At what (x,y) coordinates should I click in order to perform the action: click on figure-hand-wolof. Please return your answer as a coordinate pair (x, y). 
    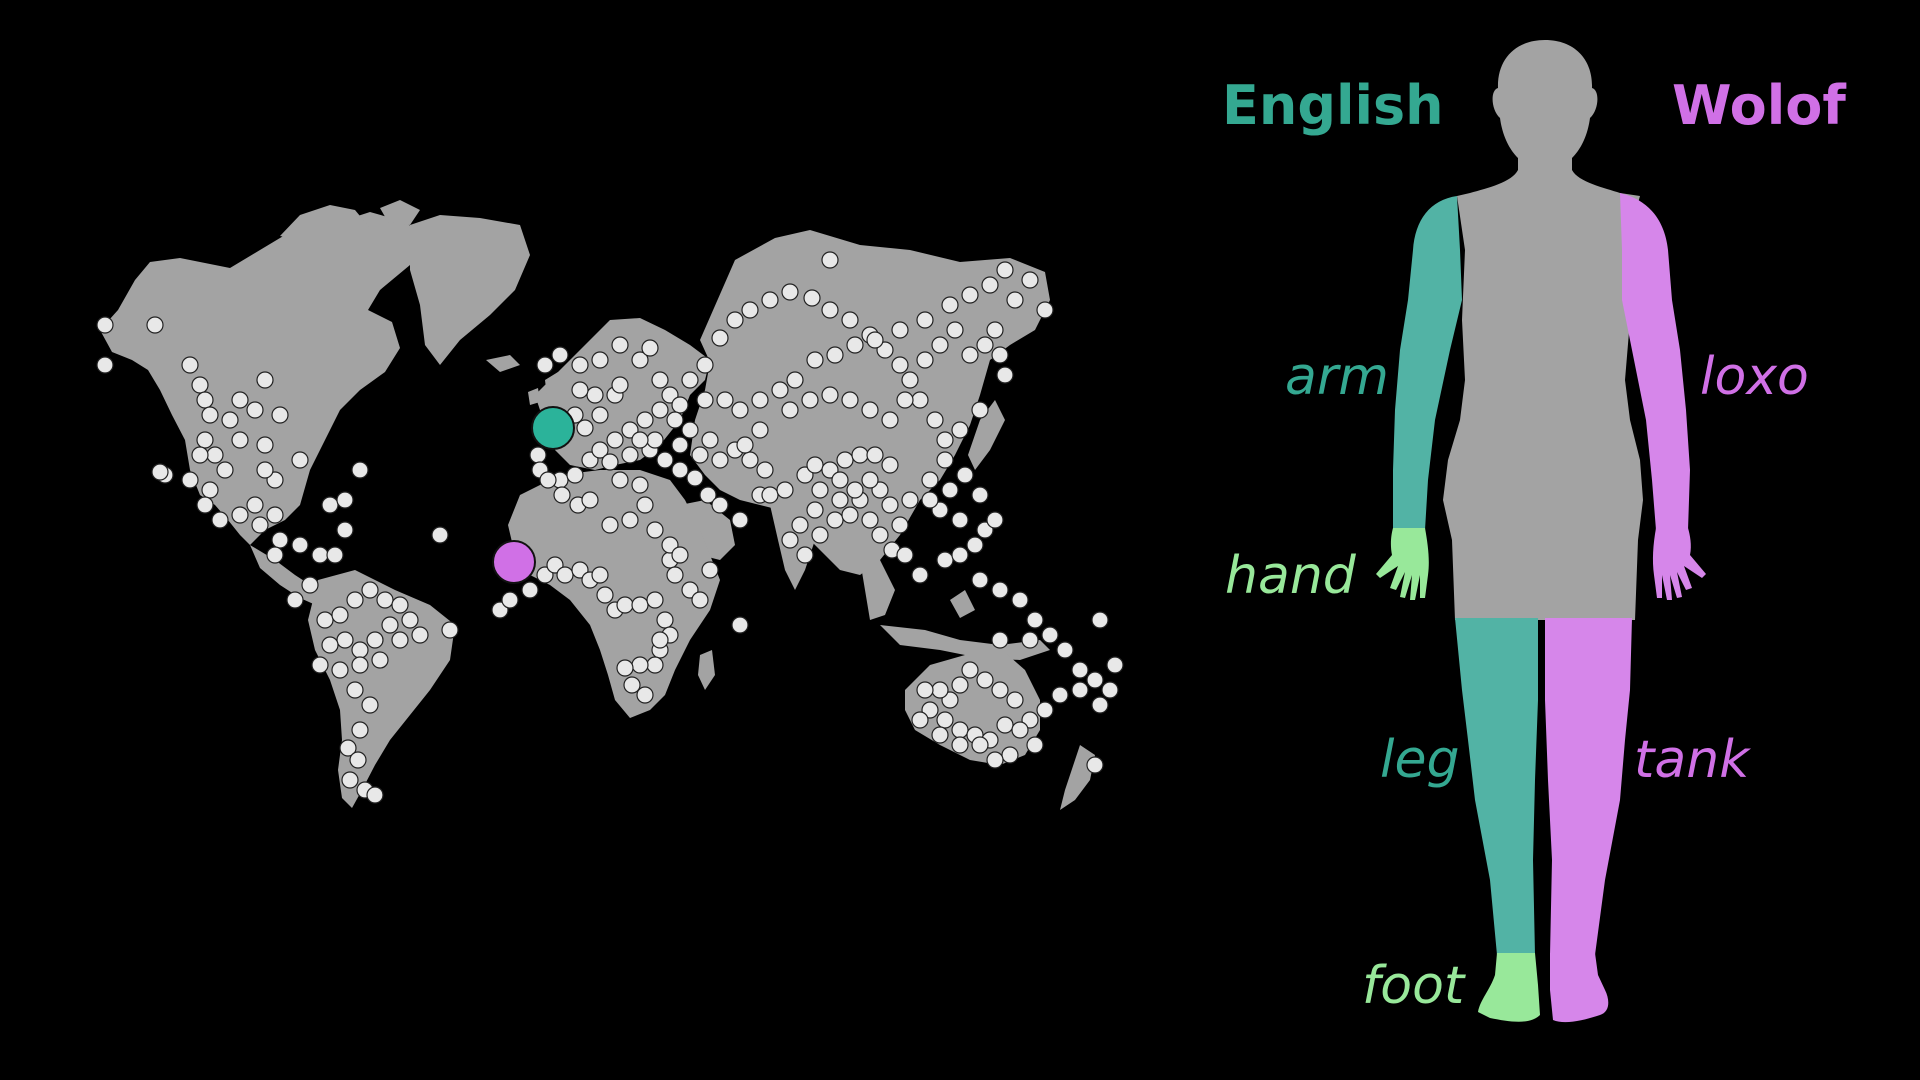
    Looking at the image, I should click on (1679, 564).